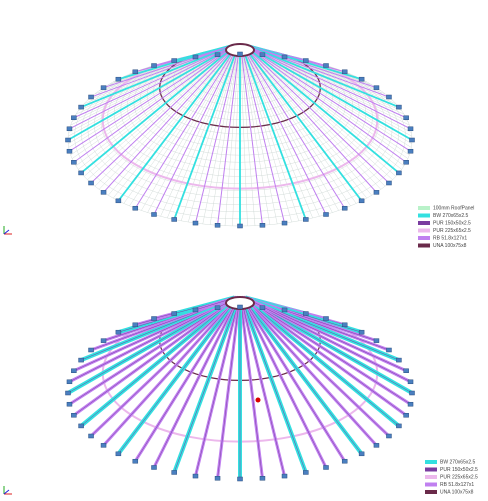  Describe the element at coordinates (7, 230) in the screenshot. I see `axis-triad` at that location.